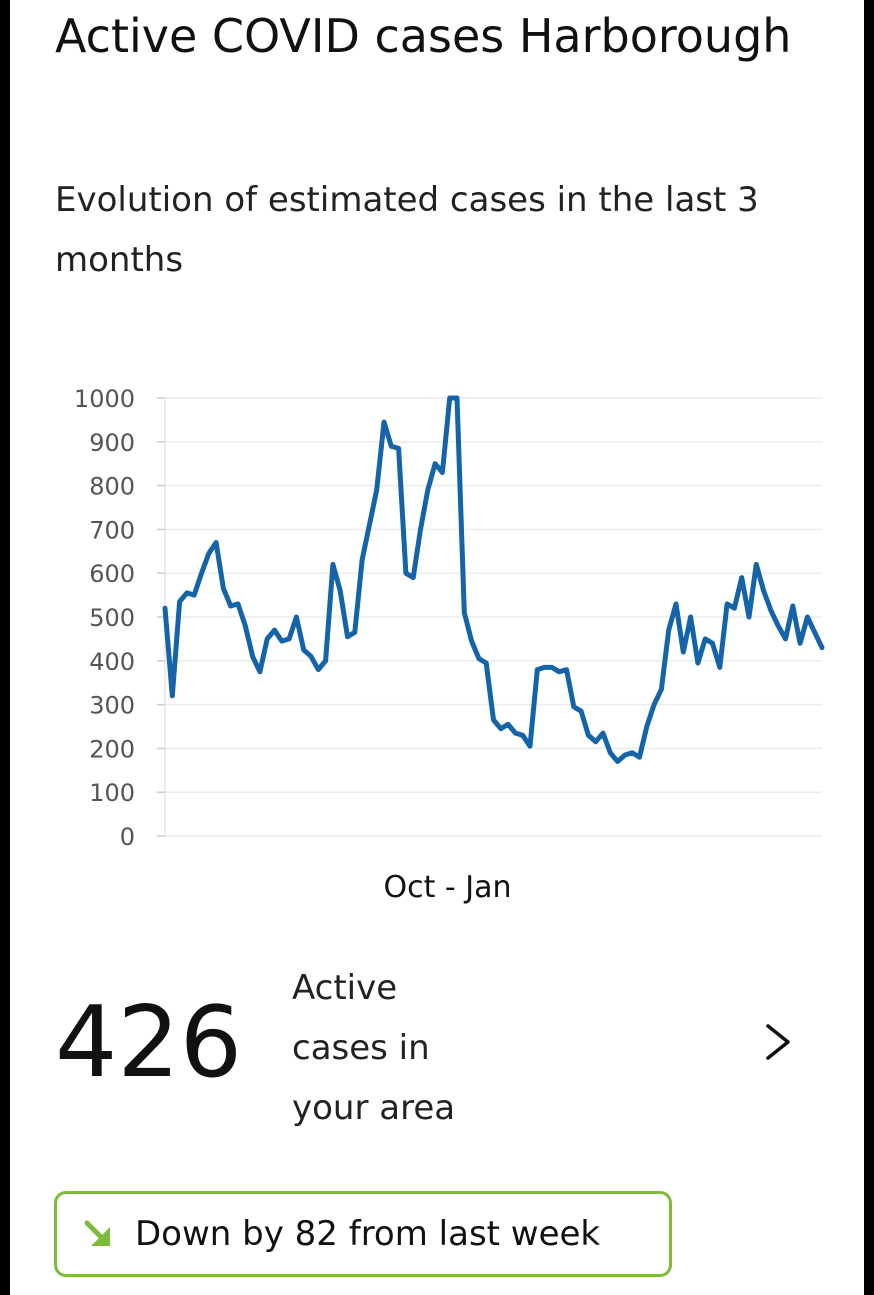 Image resolution: width=874 pixels, height=1295 pixels. Describe the element at coordinates (112, 749) in the screenshot. I see `y-tick-label: 200` at that location.